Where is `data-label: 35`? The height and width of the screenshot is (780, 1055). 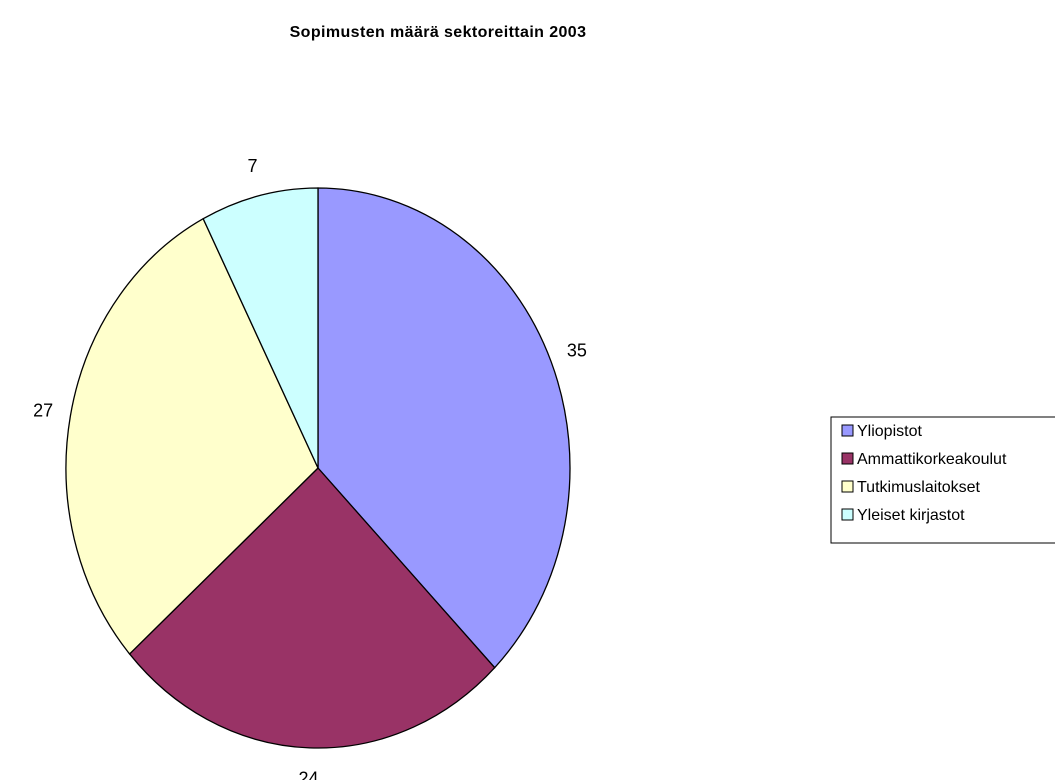
data-label: 35 is located at coordinates (577, 350).